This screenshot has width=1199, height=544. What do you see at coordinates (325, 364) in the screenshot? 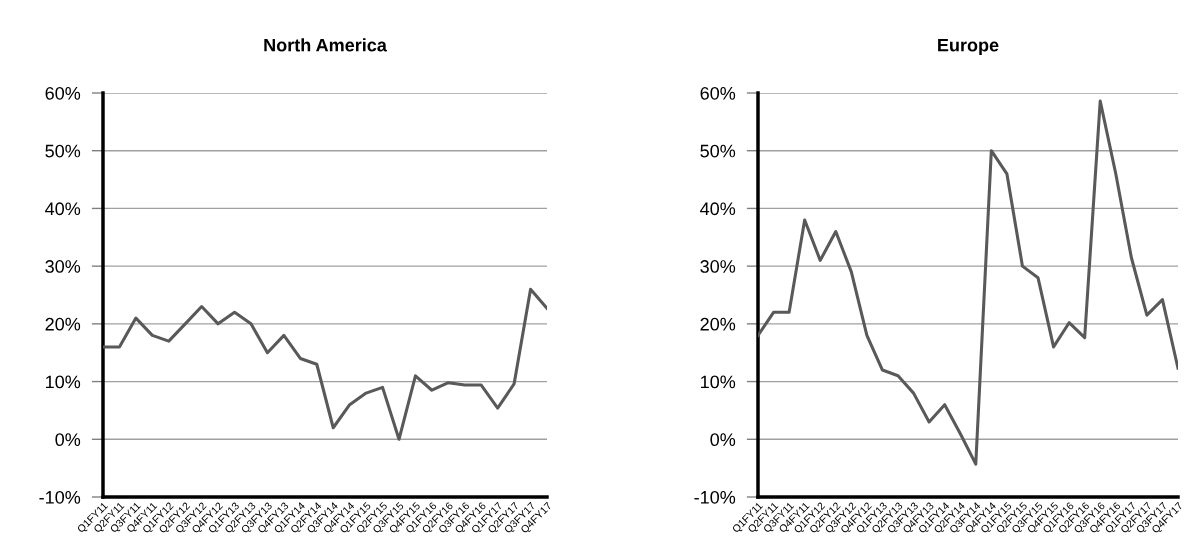
I see `line-series` at bounding box center [325, 364].